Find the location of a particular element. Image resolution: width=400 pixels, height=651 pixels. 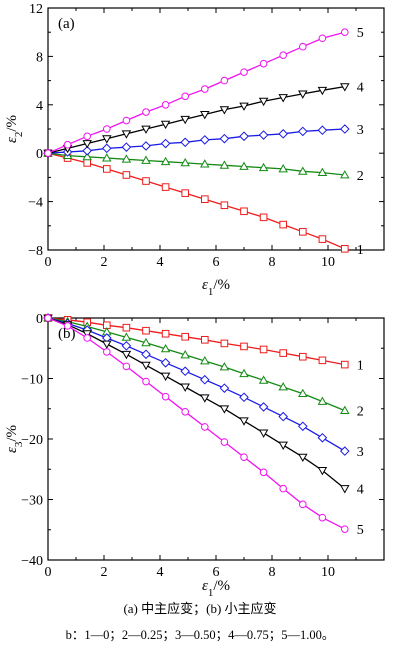

x-tick-label: 10 is located at coordinates (328, 262).